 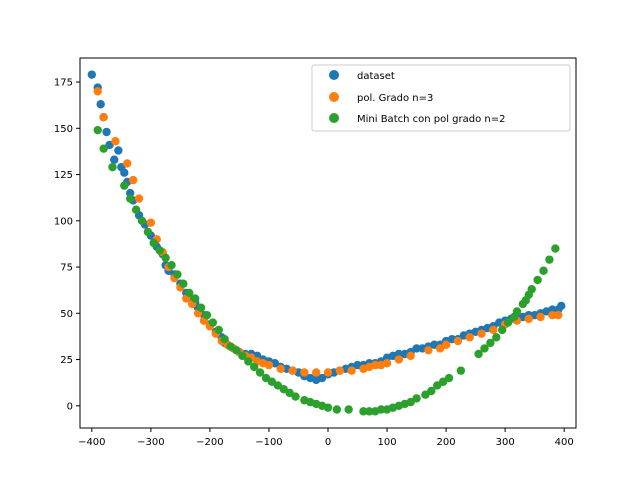 What do you see at coordinates (209, 442) in the screenshot?
I see `x-tick-label: −200` at bounding box center [209, 442].